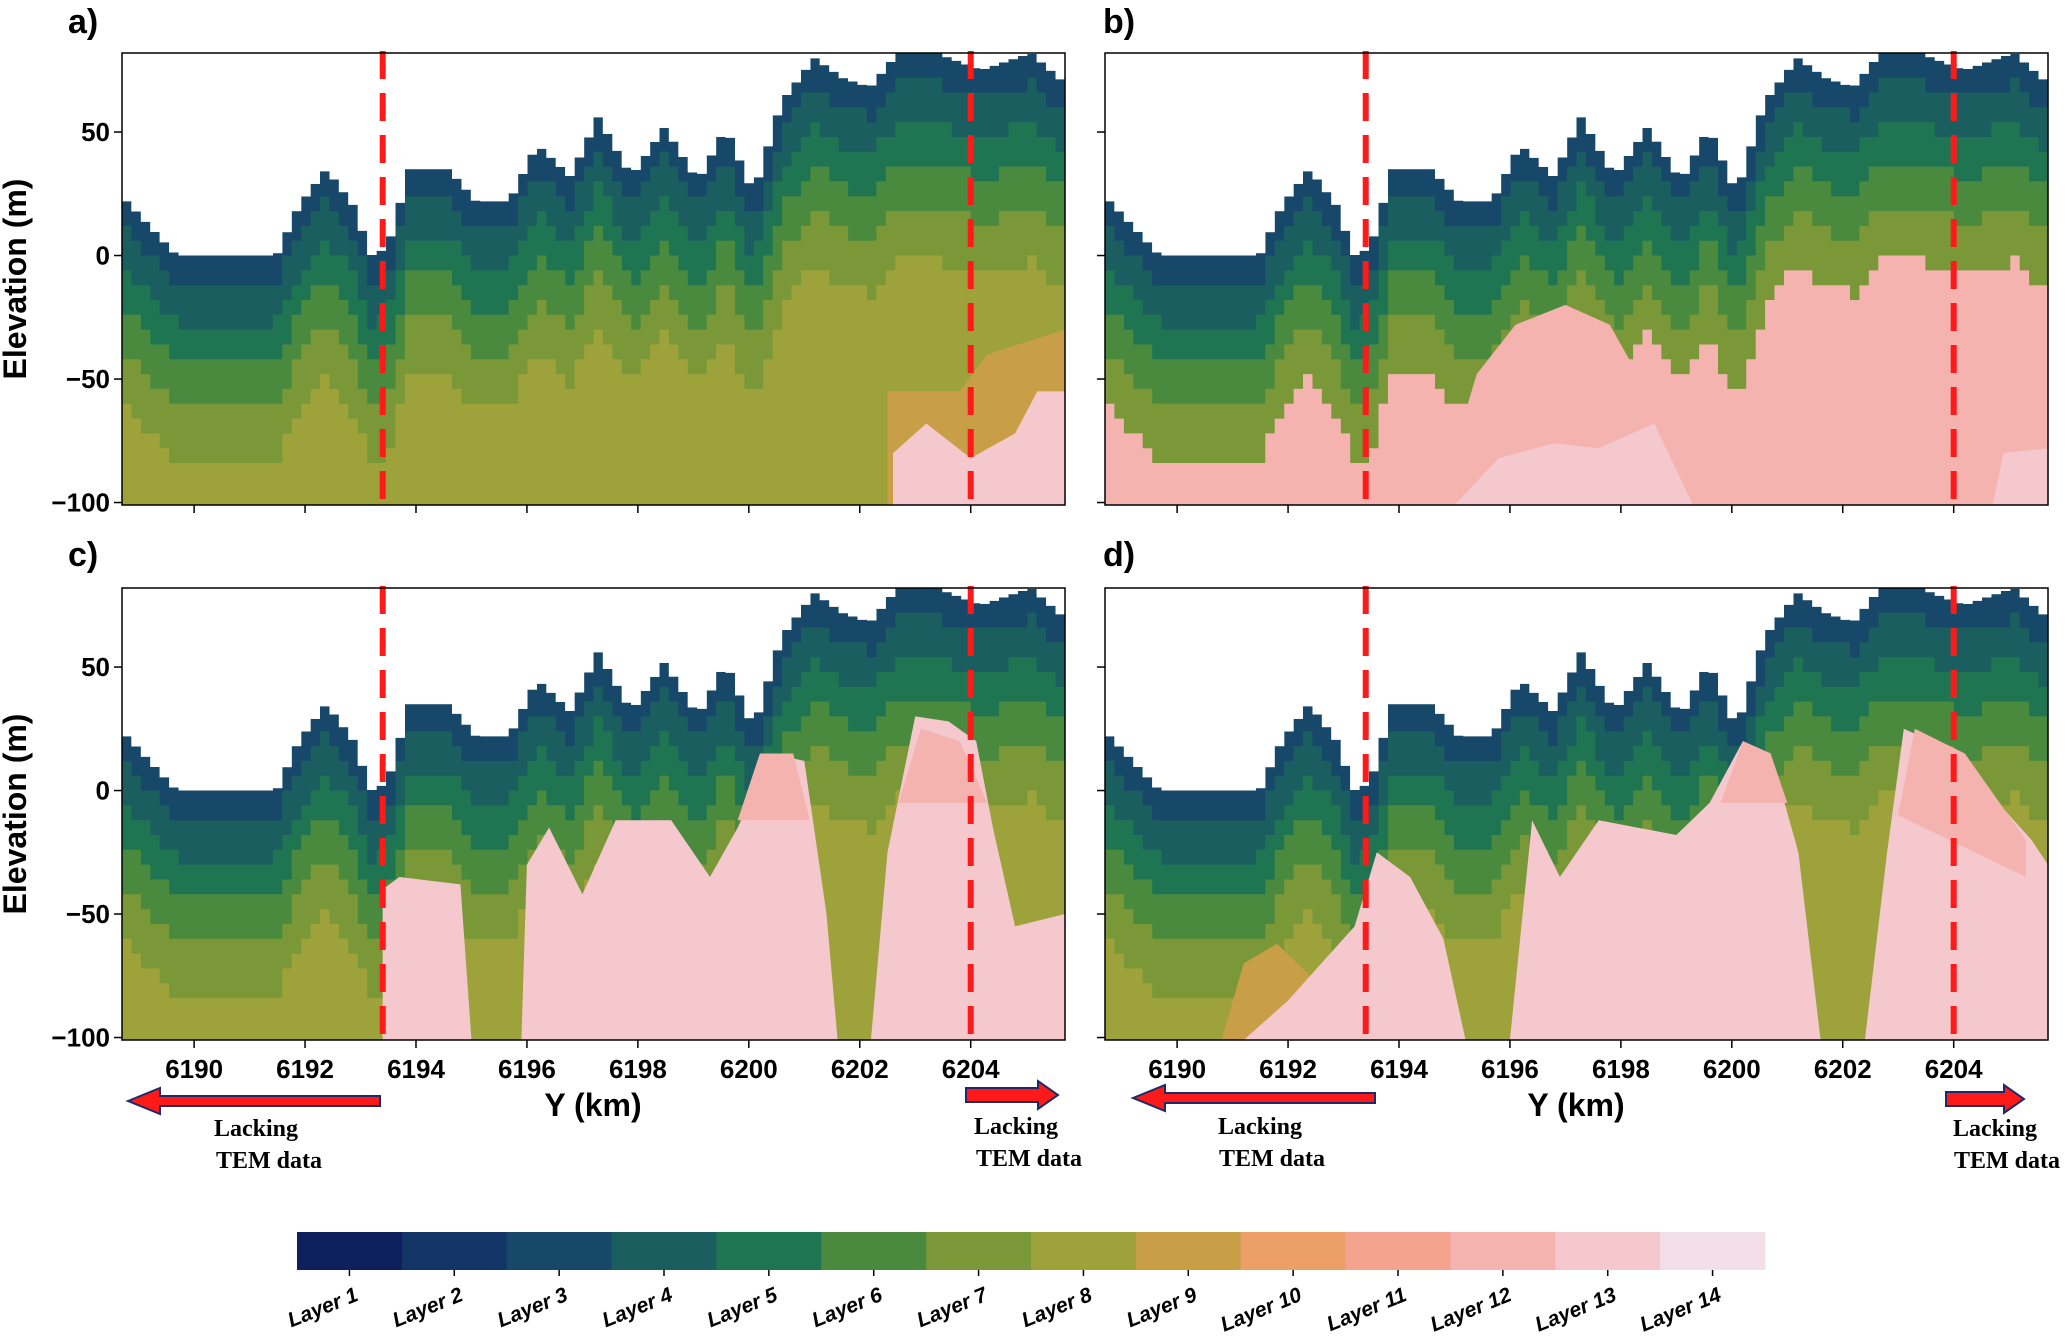  I want to click on colorbar-label: Layer 9, so click(1161, 1307).